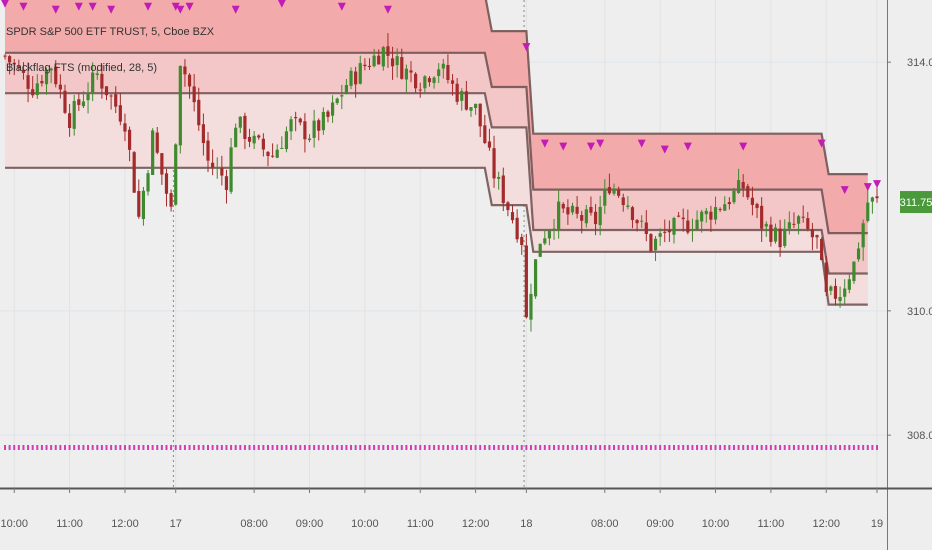  Describe the element at coordinates (771, 524) in the screenshot. I see `x-tick-label: 11:00` at that location.